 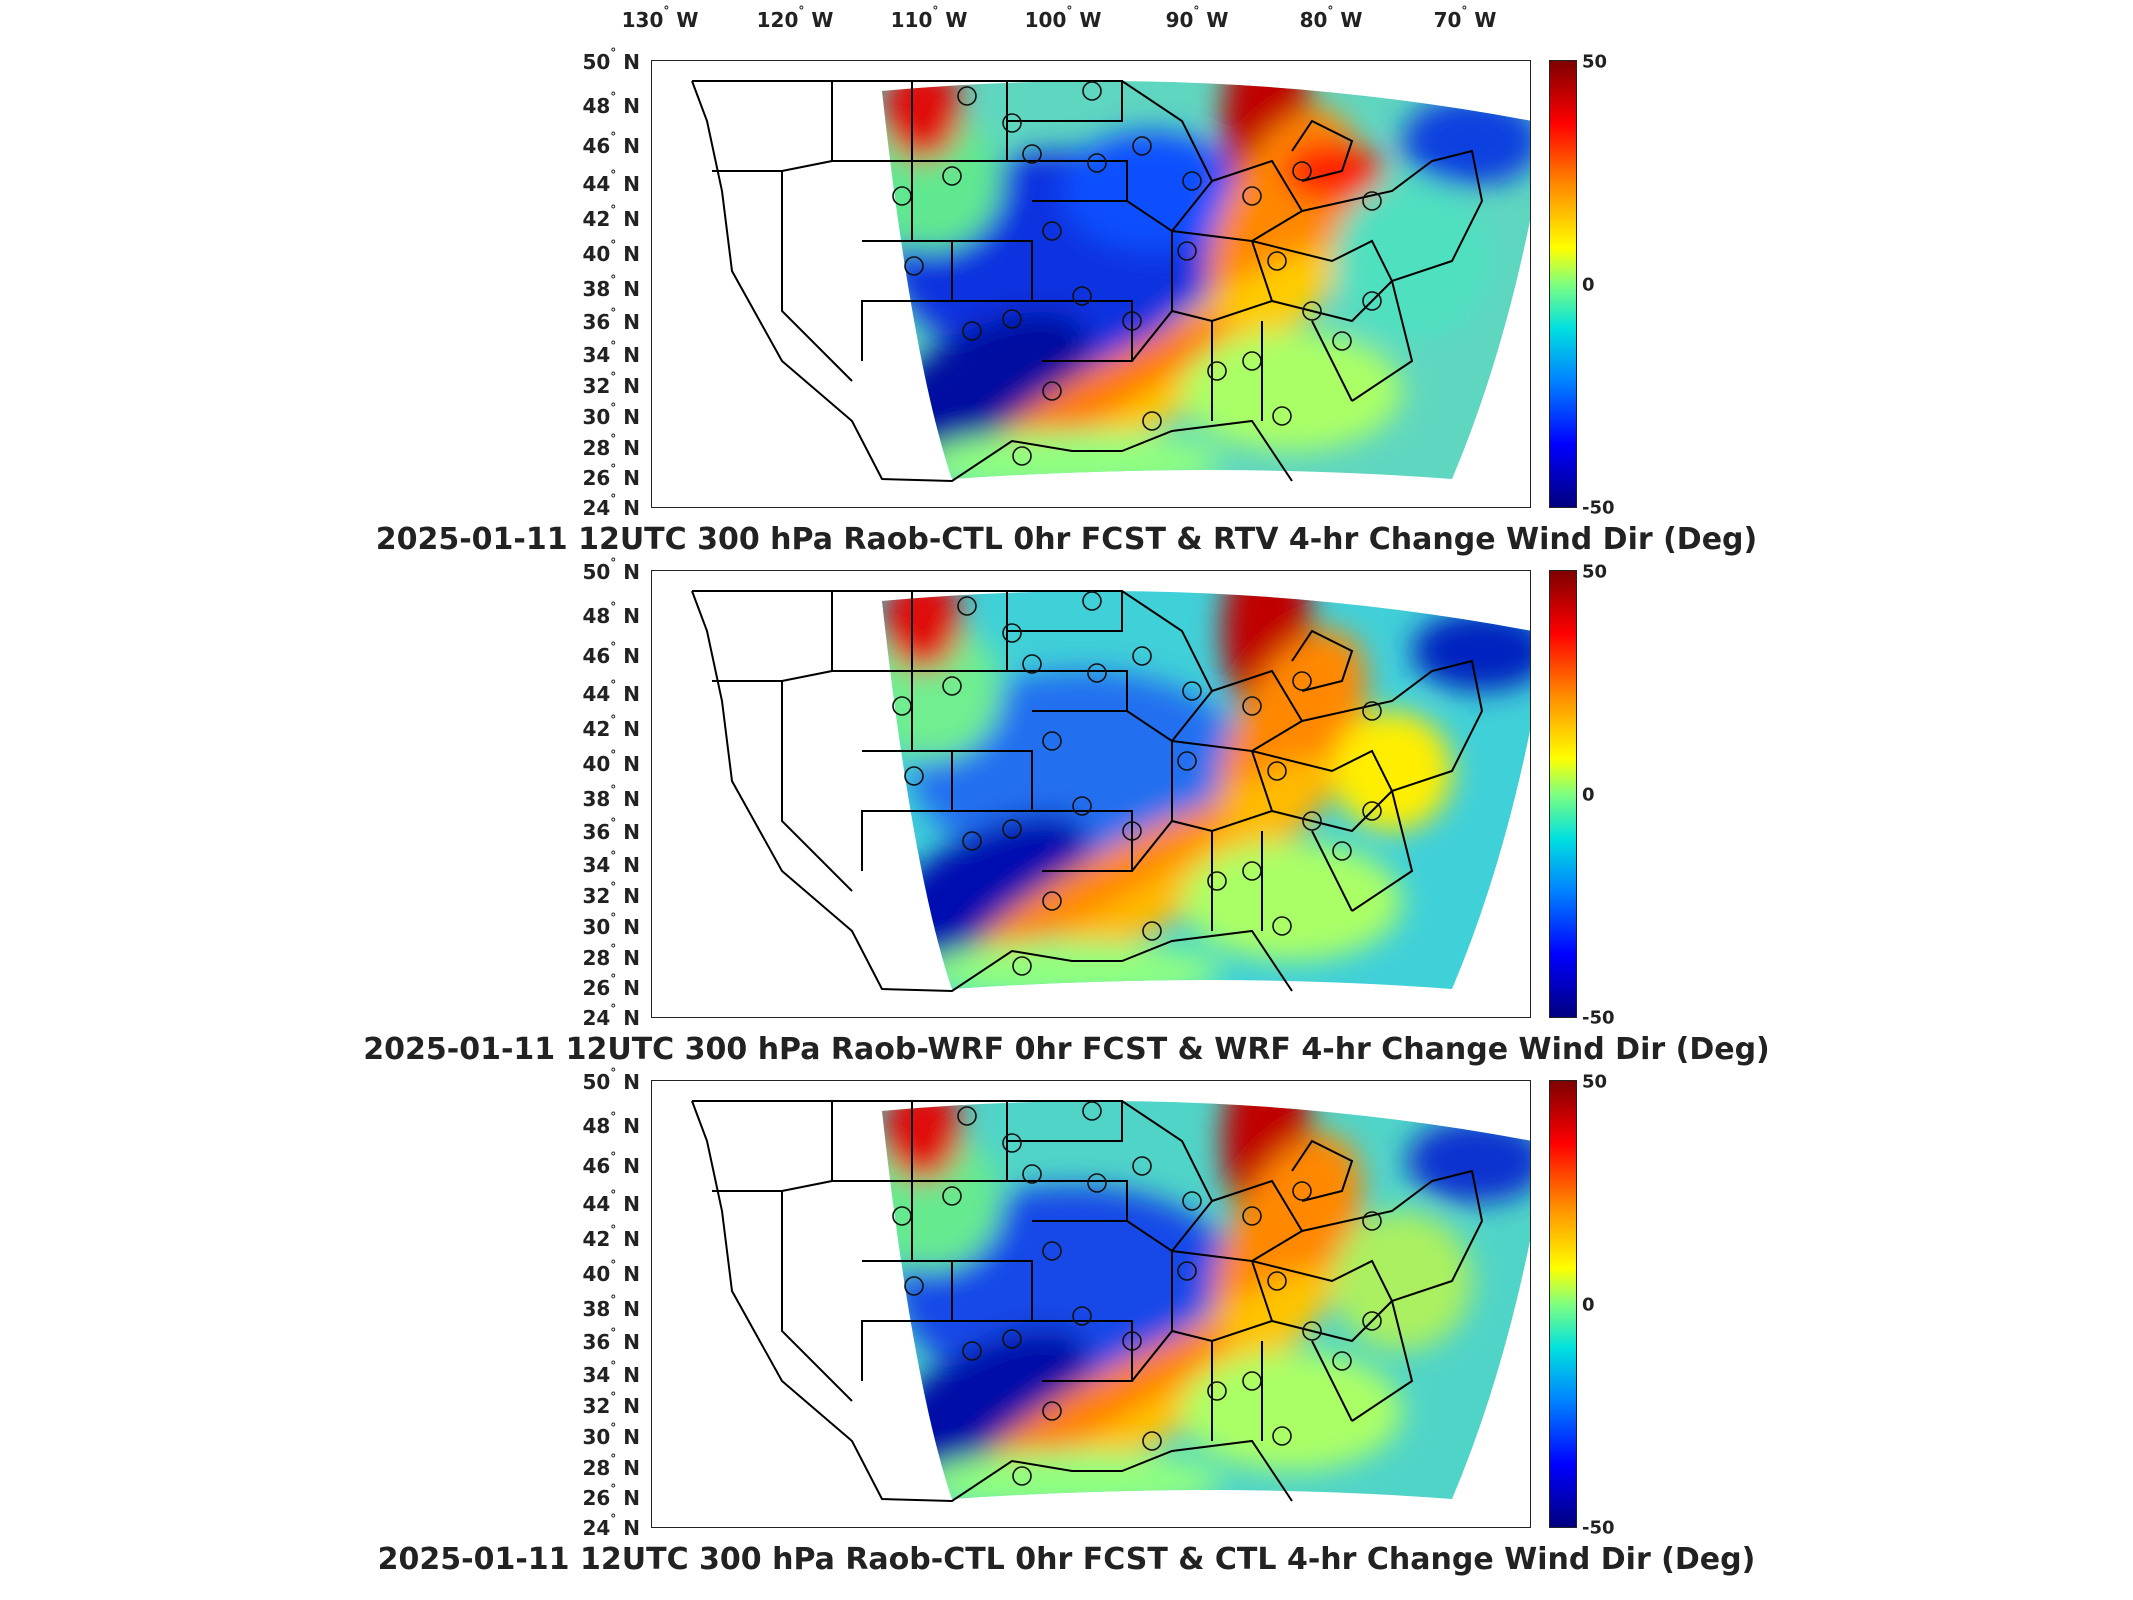 What do you see at coordinates (660, 18) in the screenshot?
I see `lon-label: 130° W` at bounding box center [660, 18].